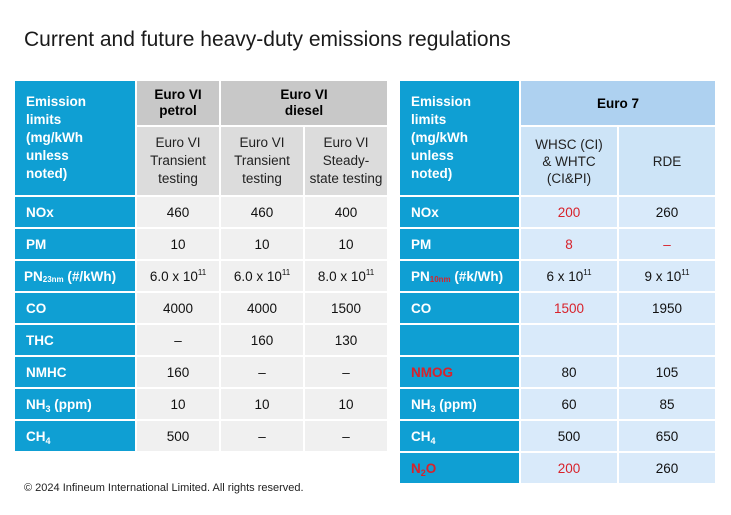 The width and height of the screenshot is (731, 515). I want to click on table-row: PM 10 10 10, so click(201, 244).